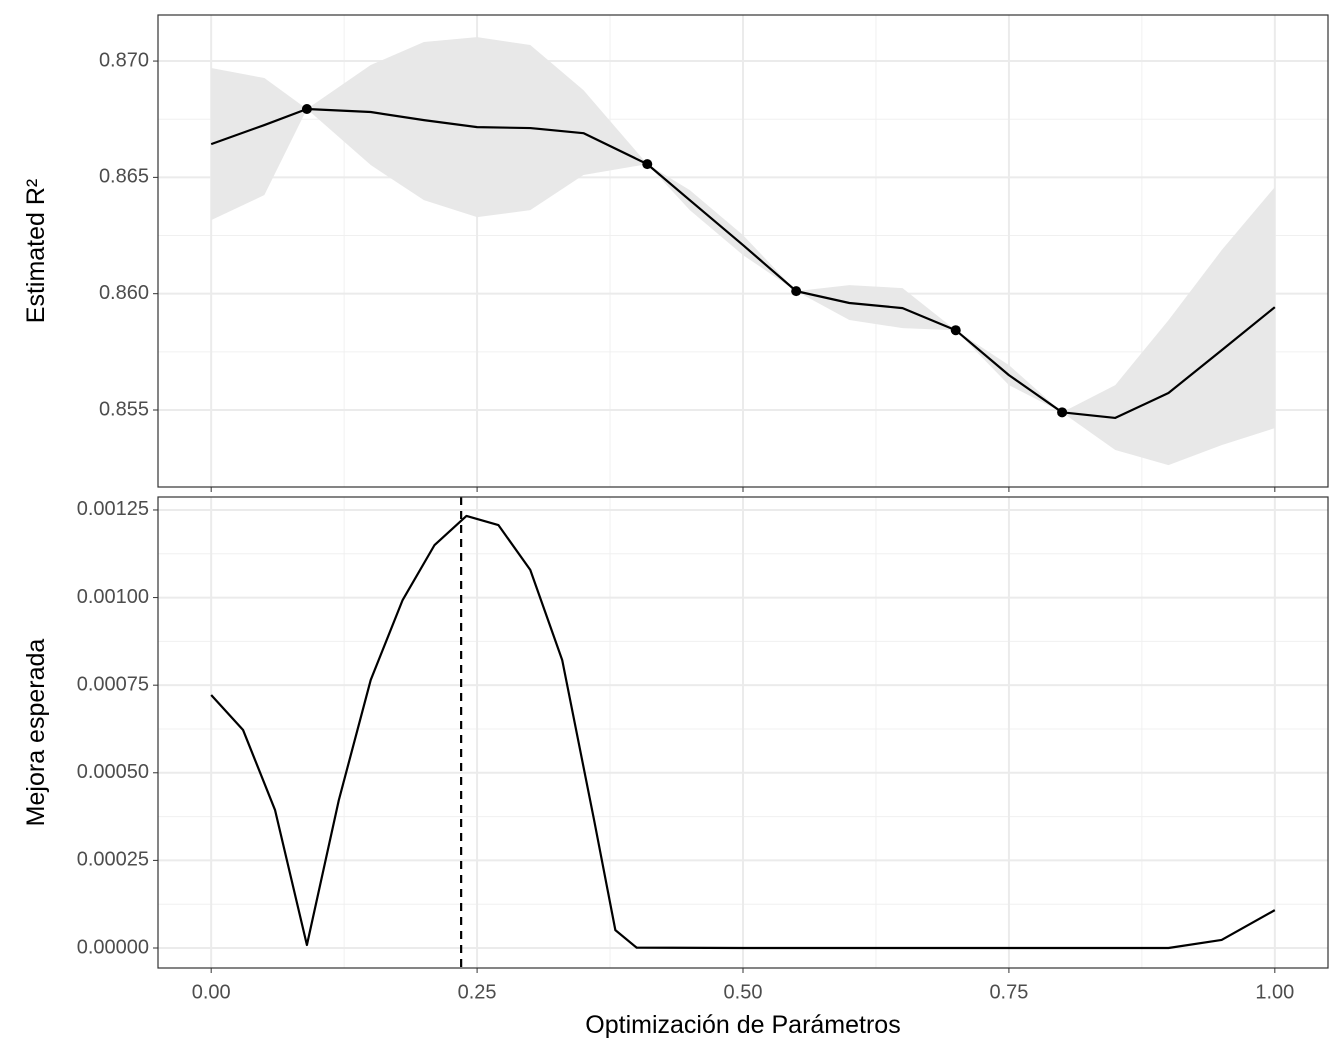  What do you see at coordinates (1274, 992) in the screenshot?
I see `x-tick-label: 1.00` at bounding box center [1274, 992].